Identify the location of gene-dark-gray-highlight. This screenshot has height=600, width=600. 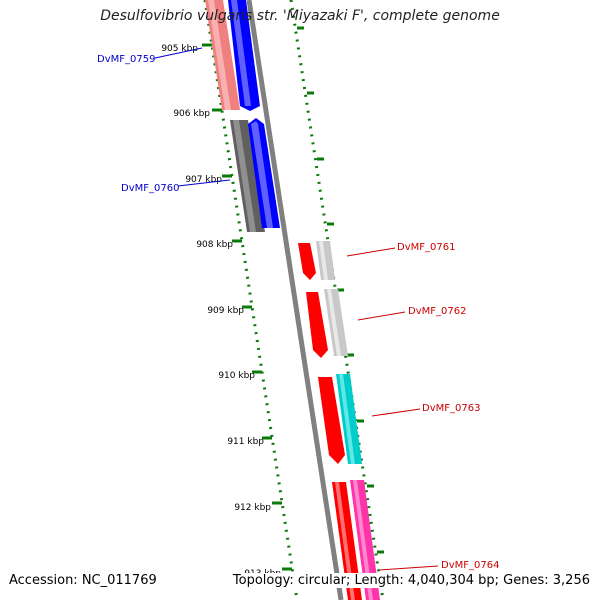
(244, 176).